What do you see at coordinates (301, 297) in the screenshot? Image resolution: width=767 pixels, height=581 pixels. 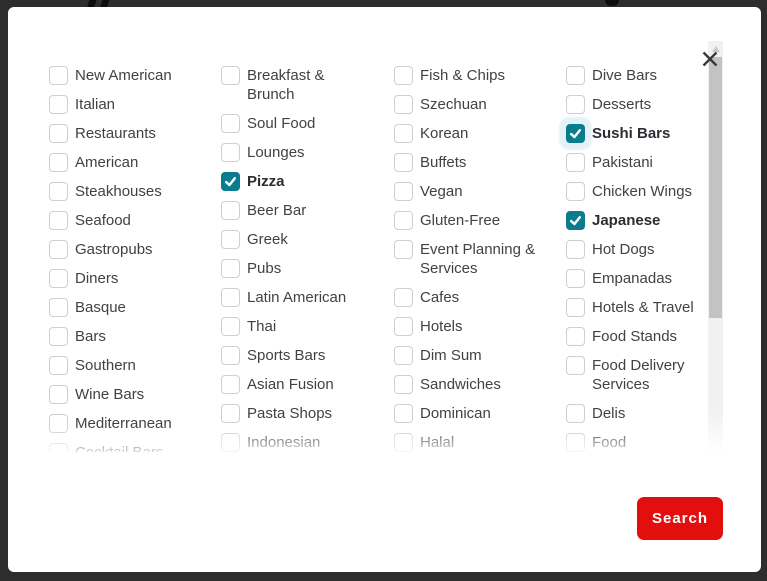 I see `category-checkbox-row: Latin American` at bounding box center [301, 297].